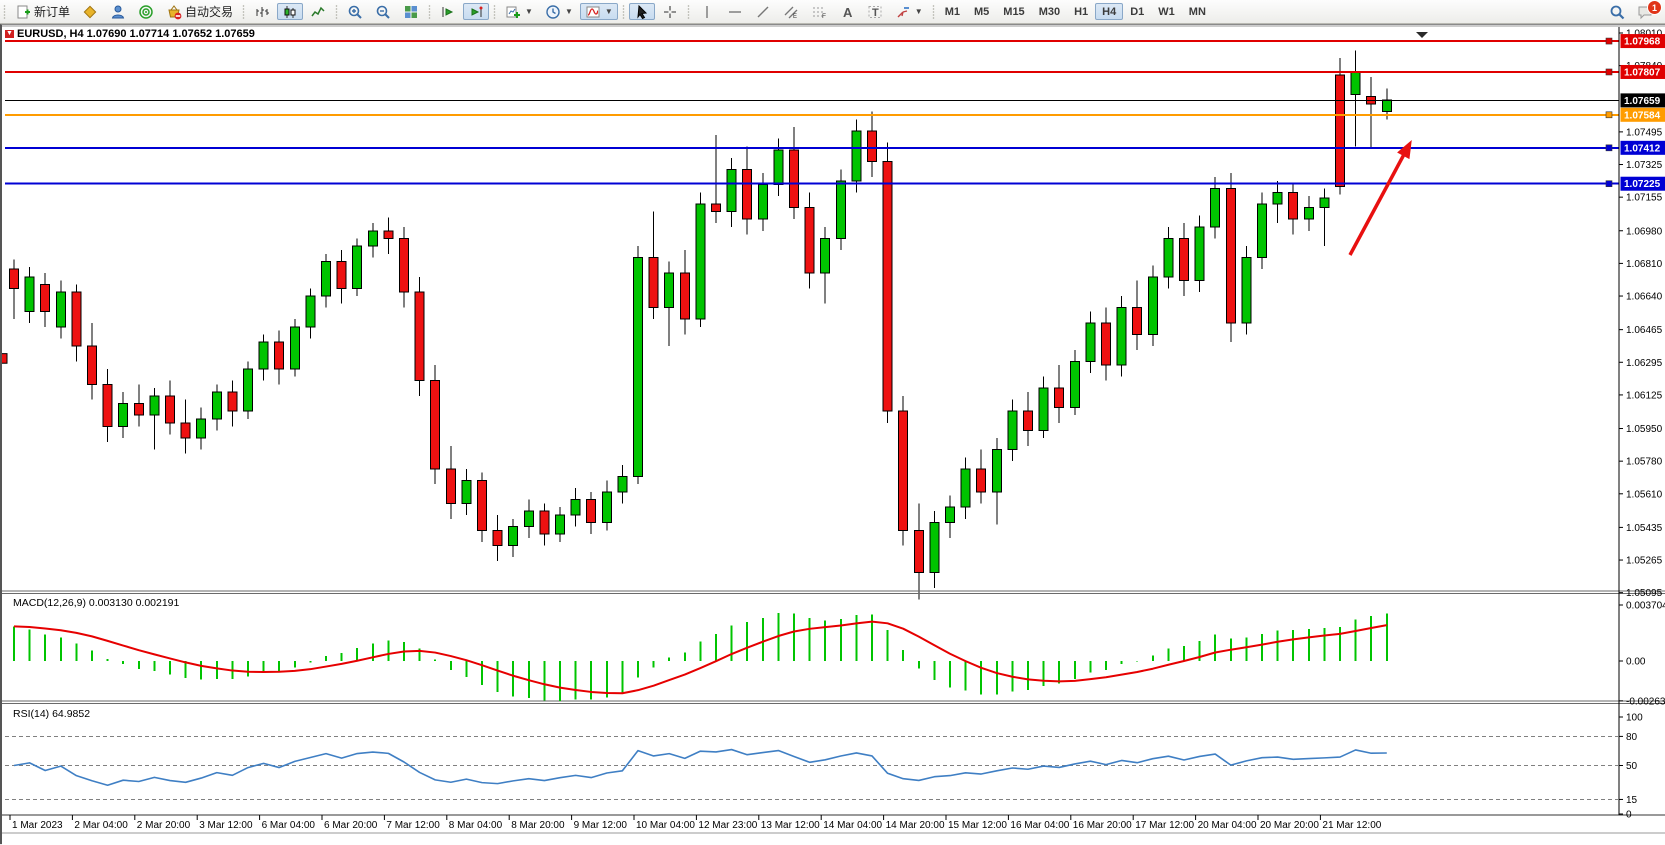 This screenshot has width=1665, height=845. What do you see at coordinates (875, 11) in the screenshot?
I see `text-label-button: T` at bounding box center [875, 11].